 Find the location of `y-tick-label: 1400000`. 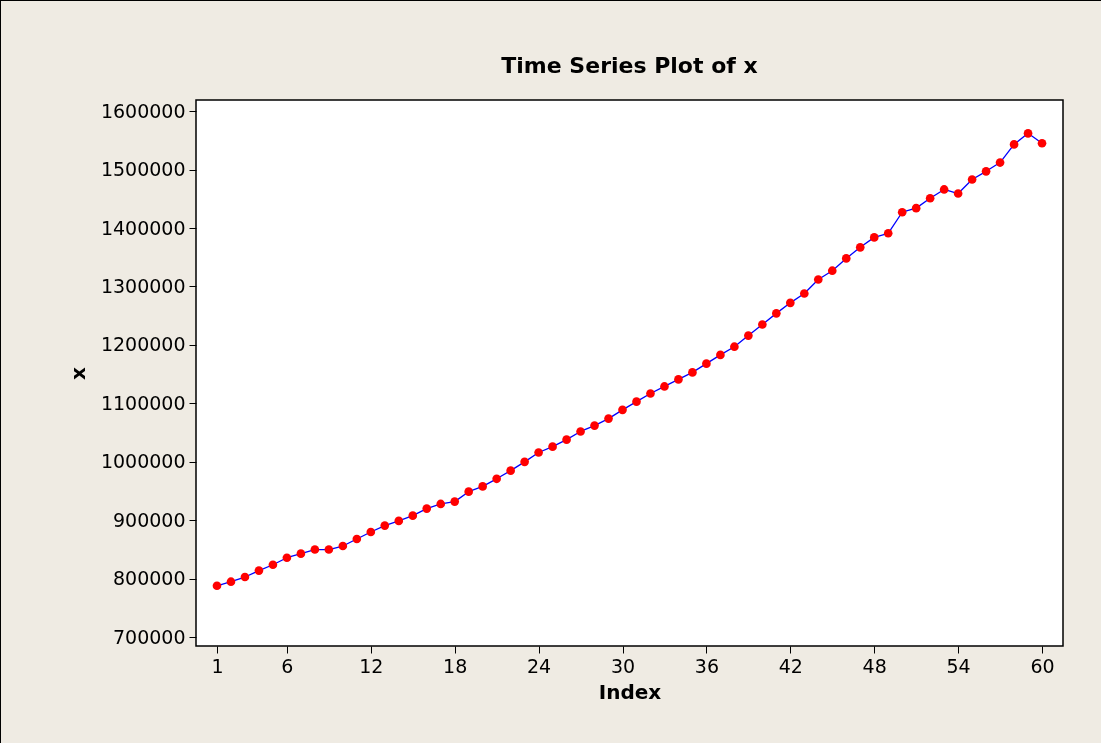

y-tick-label: 1400000 is located at coordinates (143, 227).